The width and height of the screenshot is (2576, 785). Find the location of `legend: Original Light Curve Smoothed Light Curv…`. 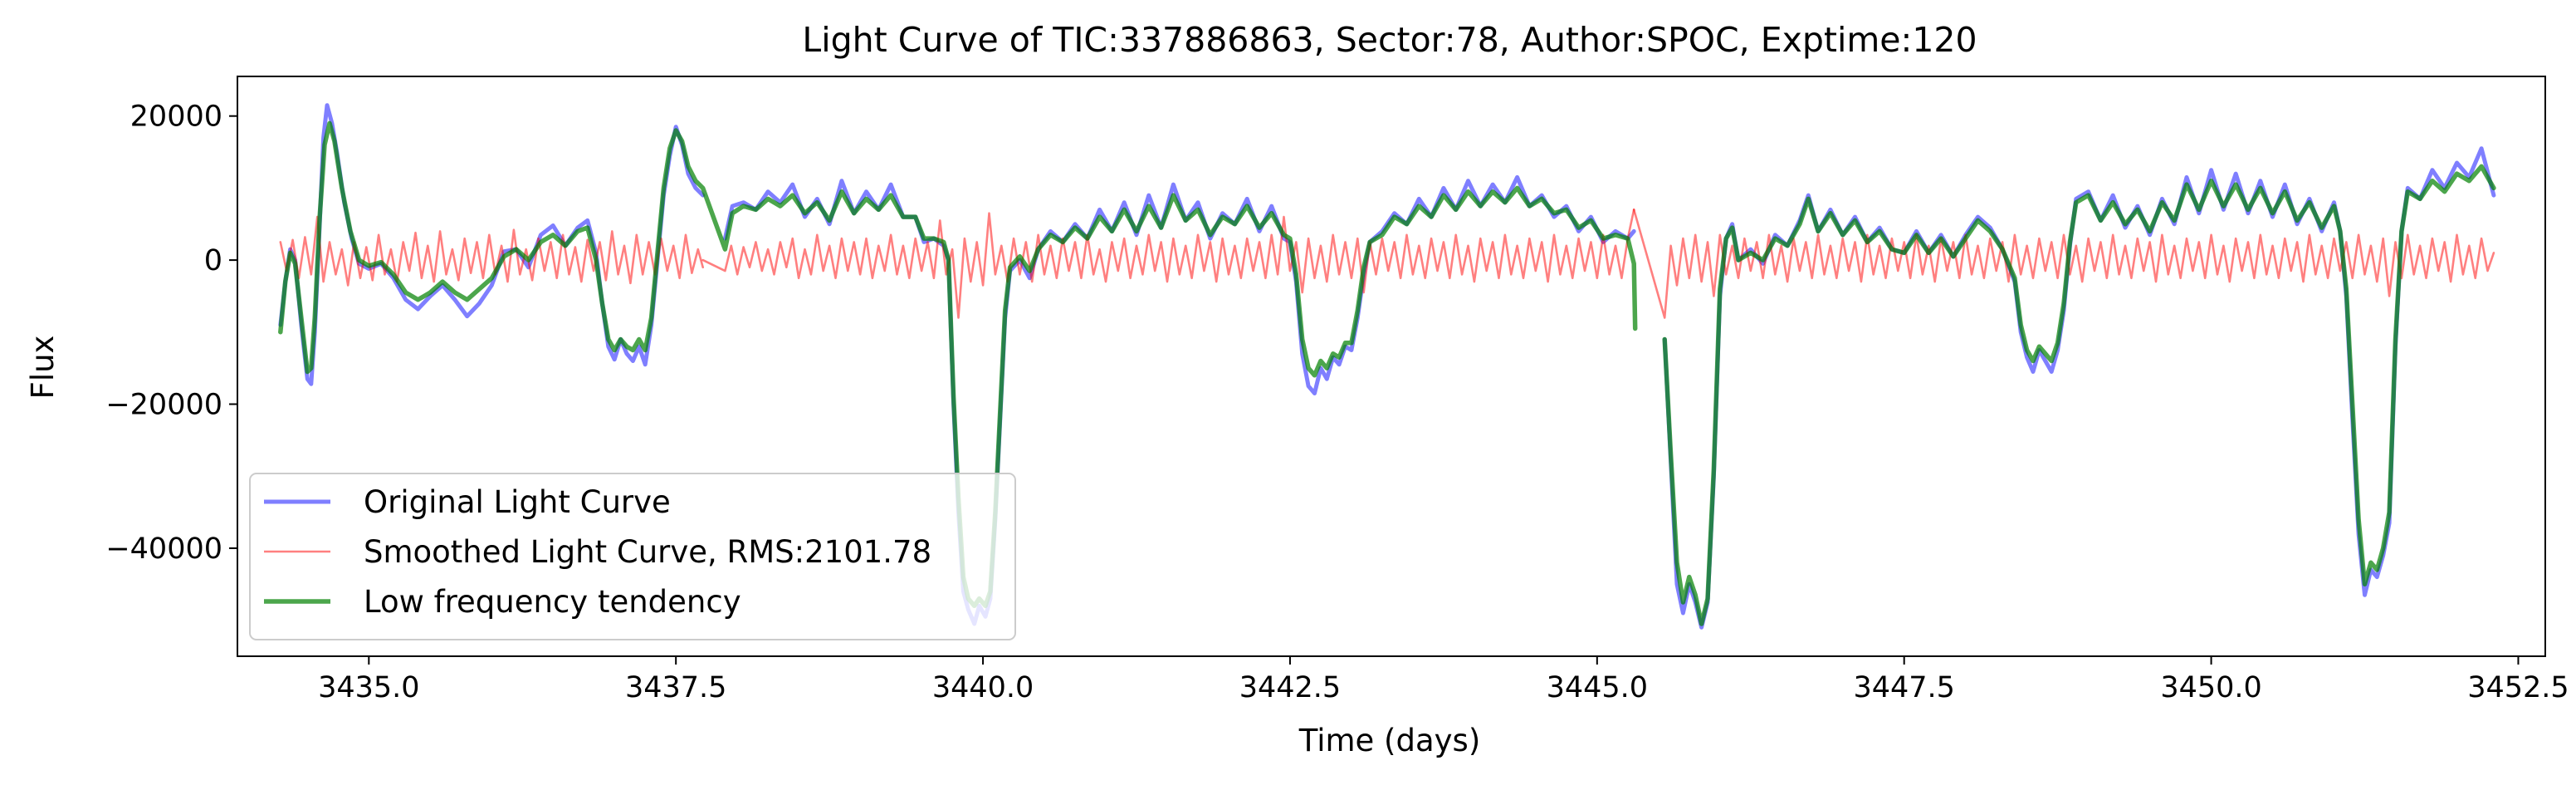

legend: Original Light Curve Smoothed Light Curv… is located at coordinates (632, 556).